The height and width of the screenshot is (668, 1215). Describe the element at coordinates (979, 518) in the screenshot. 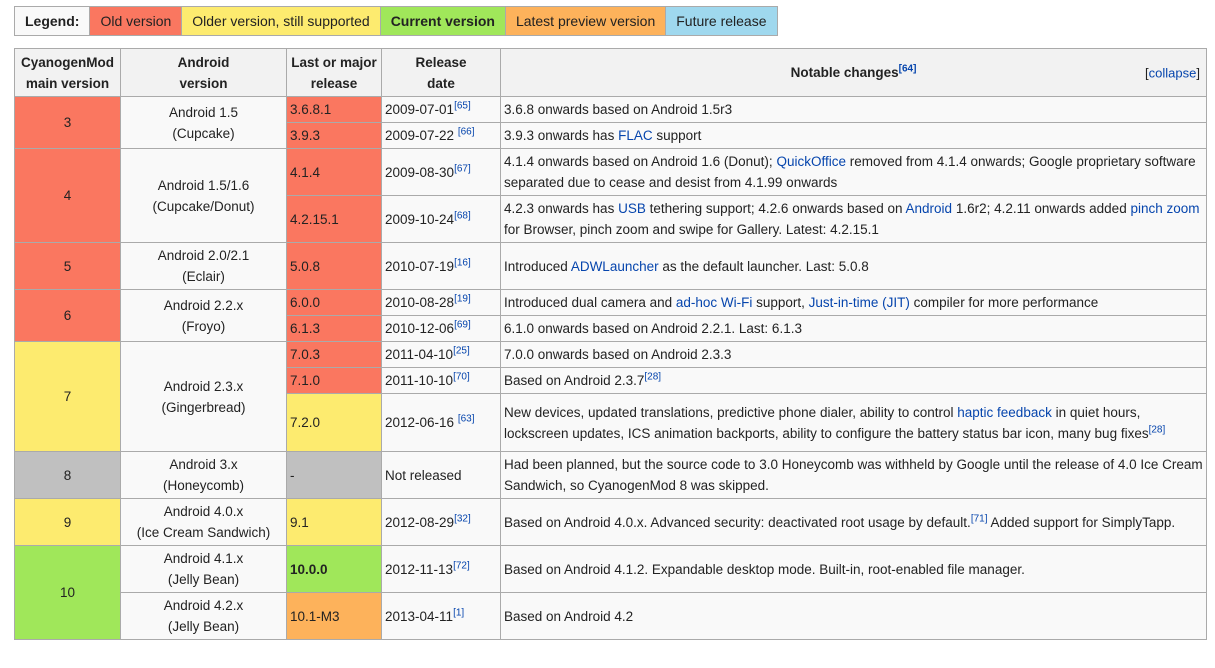

I see `reference-link: [71]` at that location.